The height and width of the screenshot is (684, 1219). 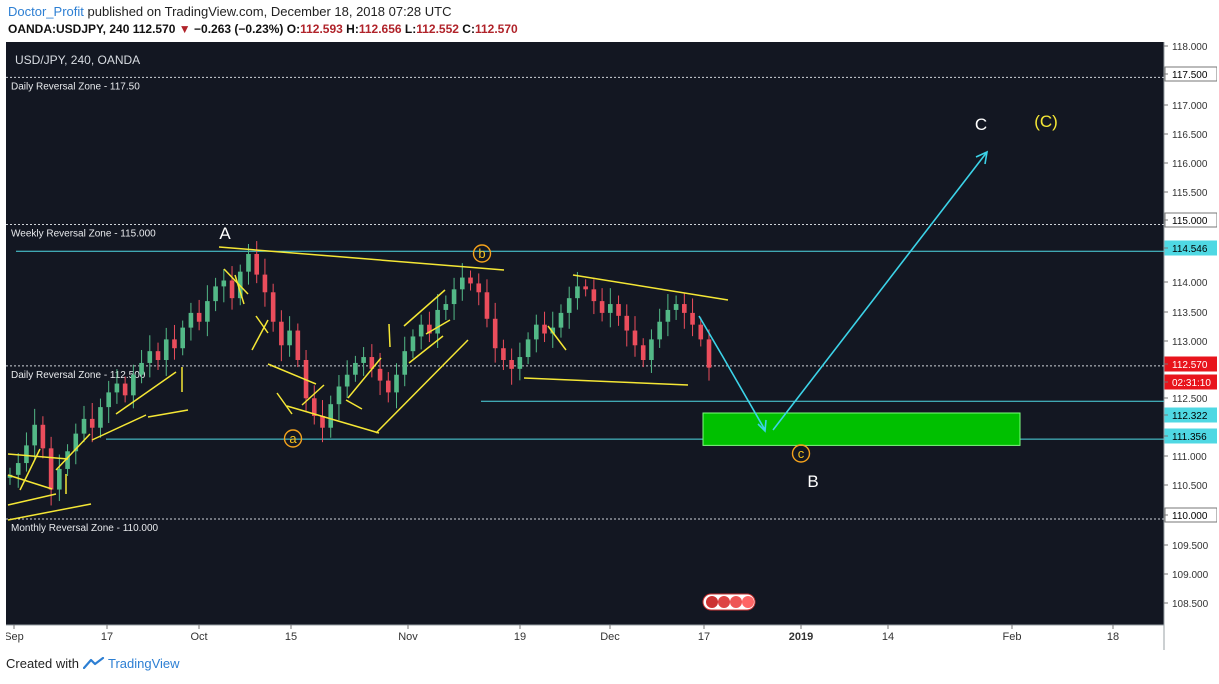 I want to click on down-arrow-head-icon, so click(x=762, y=426).